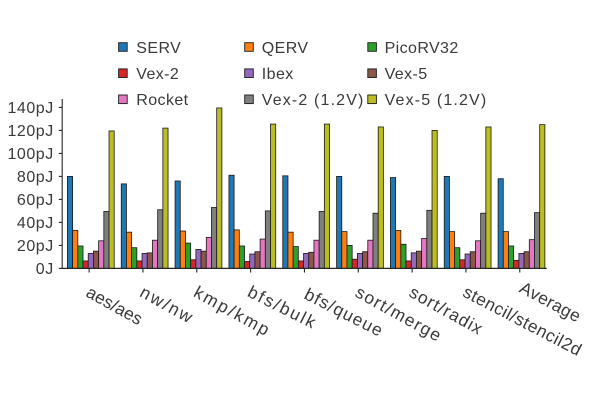 The width and height of the screenshot is (600, 400). Describe the element at coordinates (436, 100) in the screenshot. I see `svg-text: Vex-5 (1.2V)` at that location.